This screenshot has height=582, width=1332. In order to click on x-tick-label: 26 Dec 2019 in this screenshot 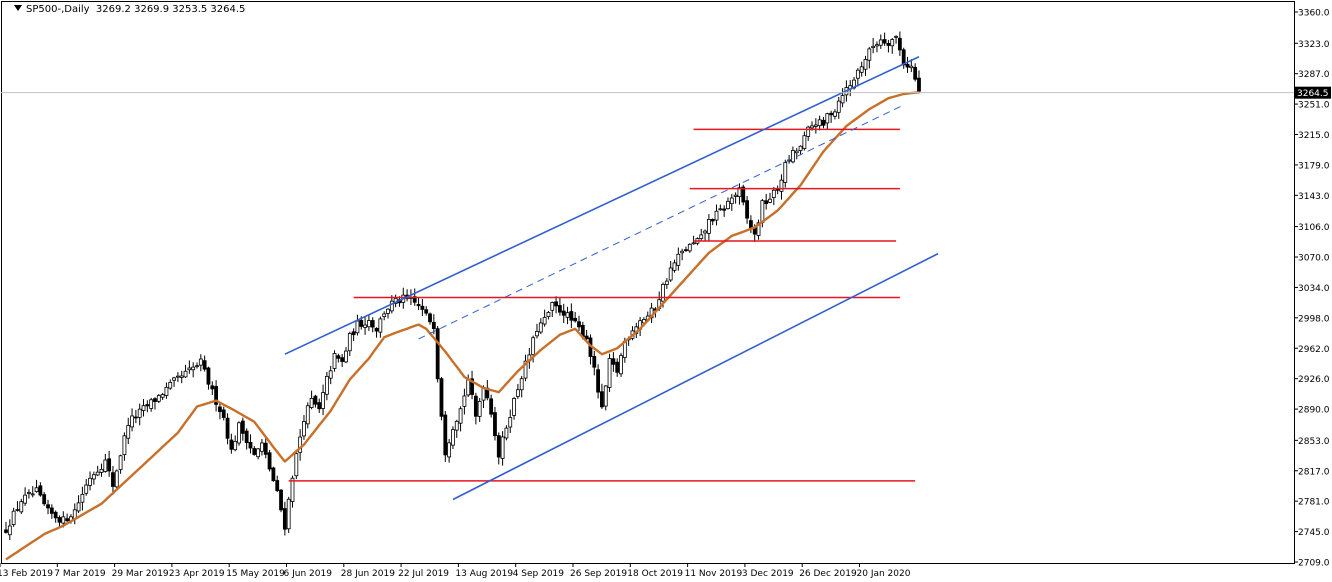, I will do `click(828, 574)`.